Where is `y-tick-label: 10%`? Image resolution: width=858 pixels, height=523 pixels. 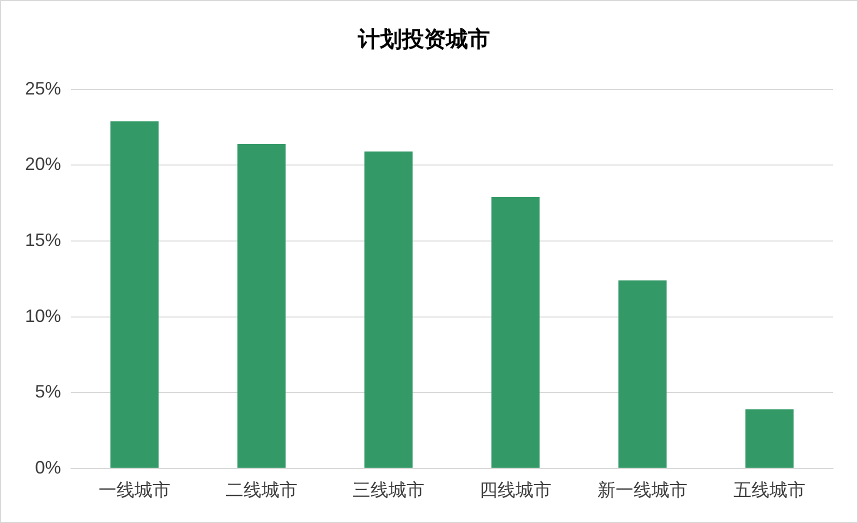 y-tick-label: 10% is located at coordinates (43, 316).